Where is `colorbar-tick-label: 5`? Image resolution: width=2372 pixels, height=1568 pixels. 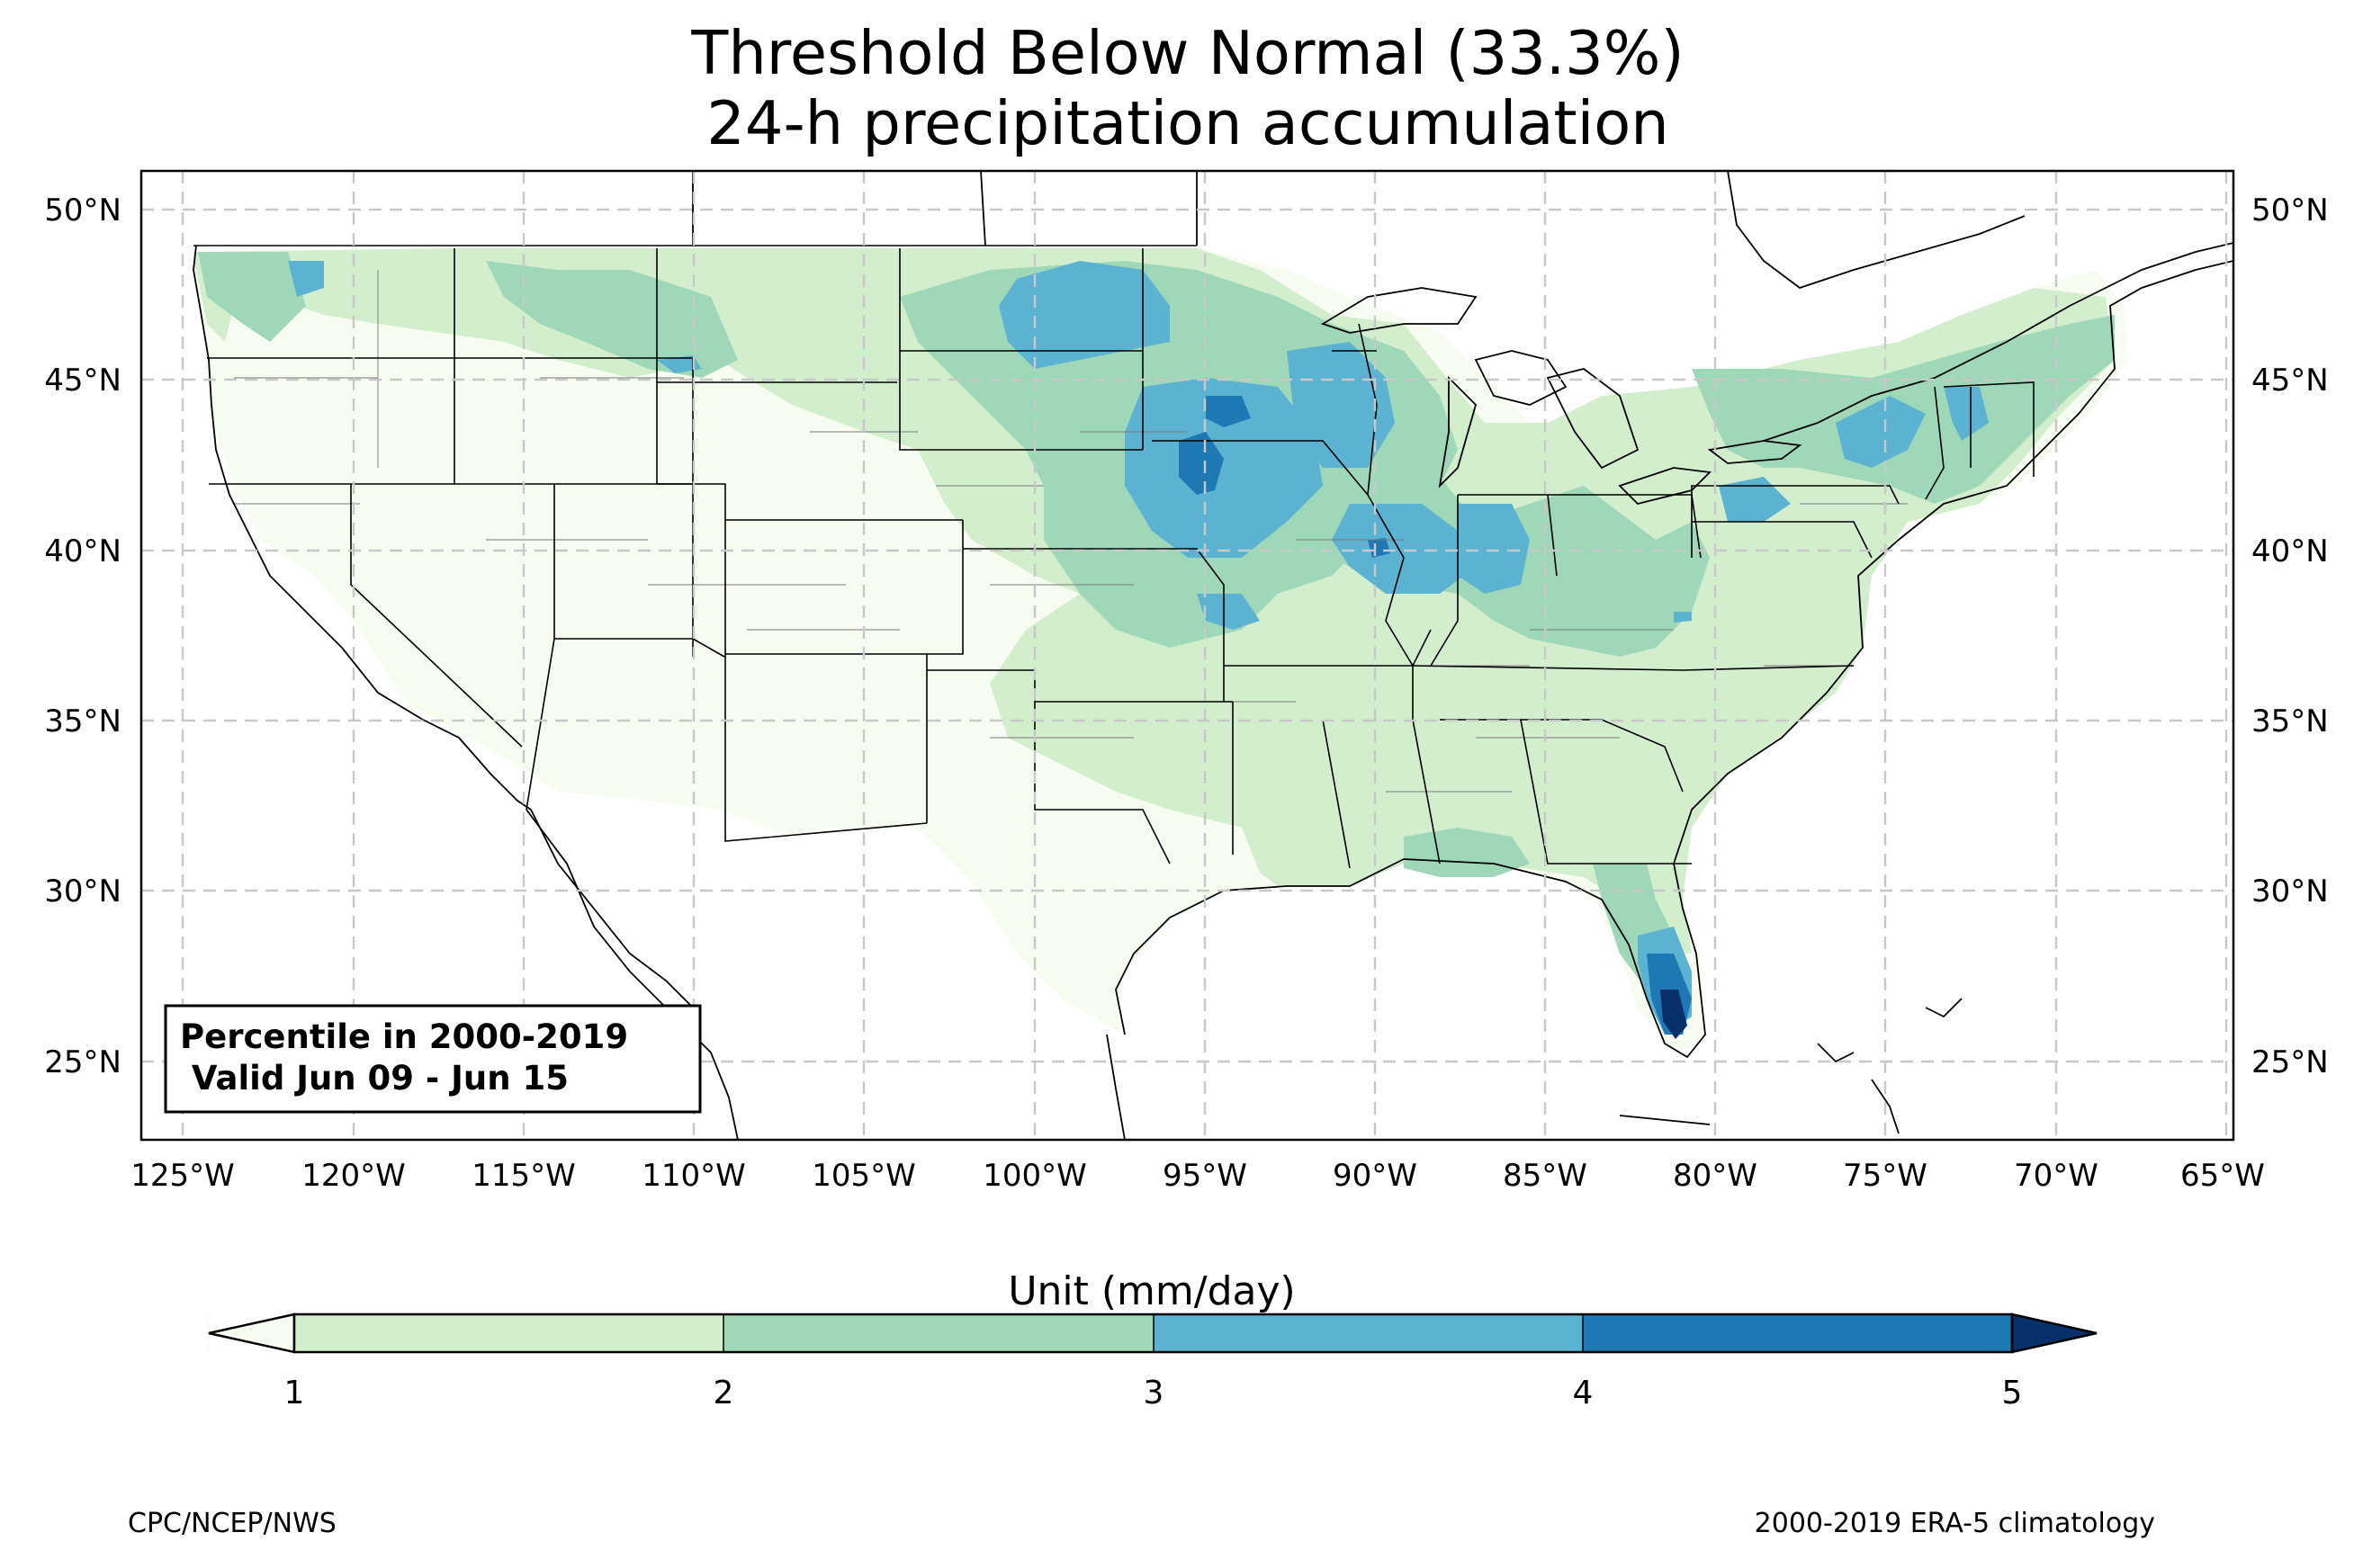
colorbar-tick-label: 5 is located at coordinates (2013, 1393).